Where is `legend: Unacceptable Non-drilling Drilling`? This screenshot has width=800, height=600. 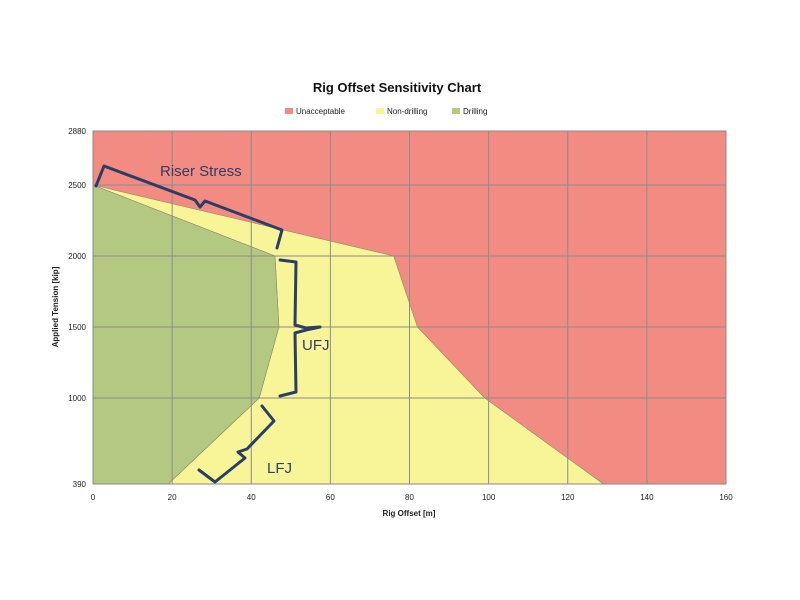
legend: Unacceptable Non-drilling Drilling is located at coordinates (386, 111).